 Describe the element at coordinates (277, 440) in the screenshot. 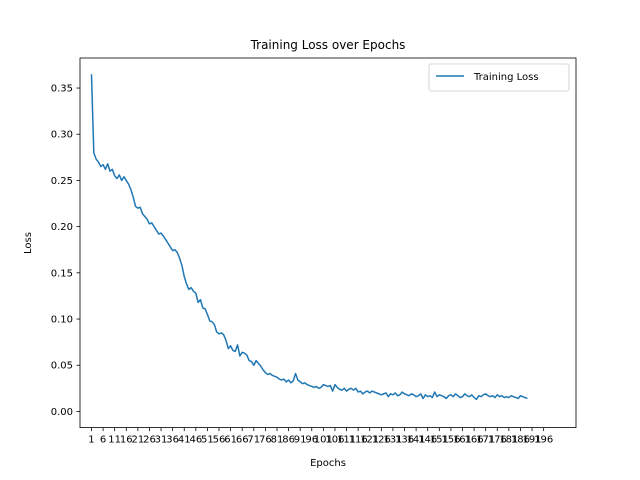

I see `x-tick-label: 81` at that location.